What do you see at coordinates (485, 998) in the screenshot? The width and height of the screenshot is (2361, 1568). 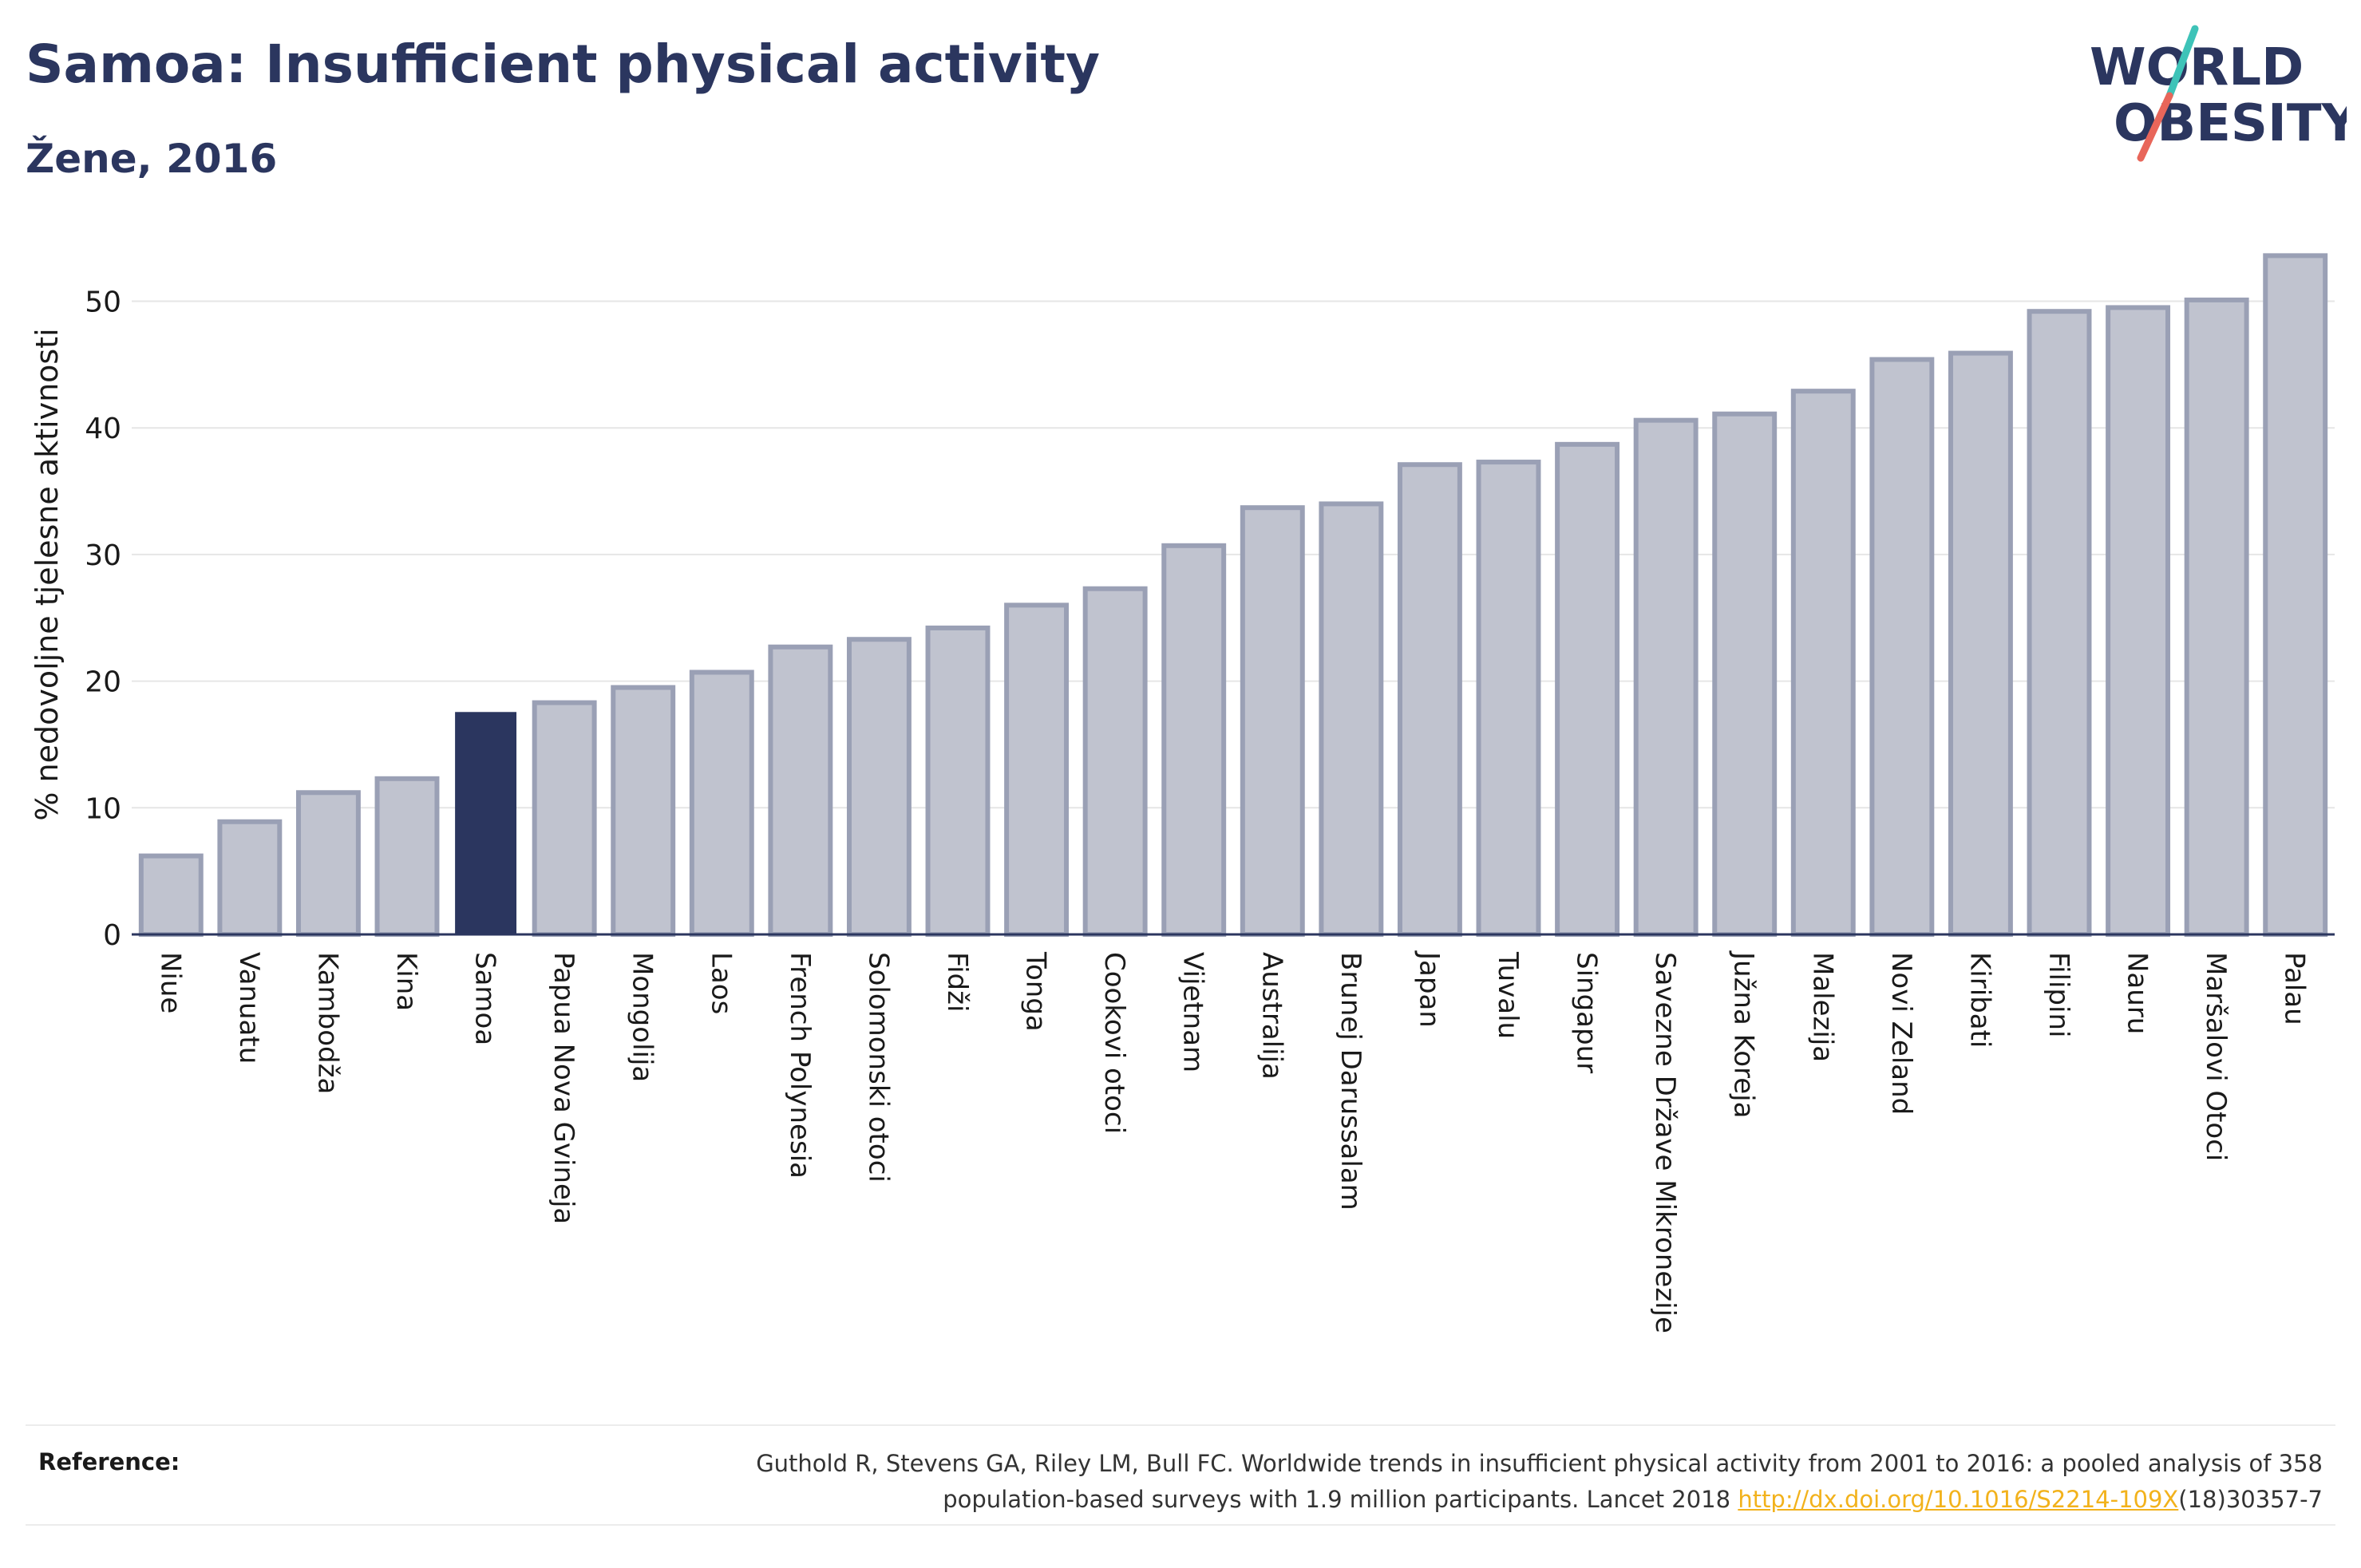 I see `x-tick-label: Samoa` at bounding box center [485, 998].